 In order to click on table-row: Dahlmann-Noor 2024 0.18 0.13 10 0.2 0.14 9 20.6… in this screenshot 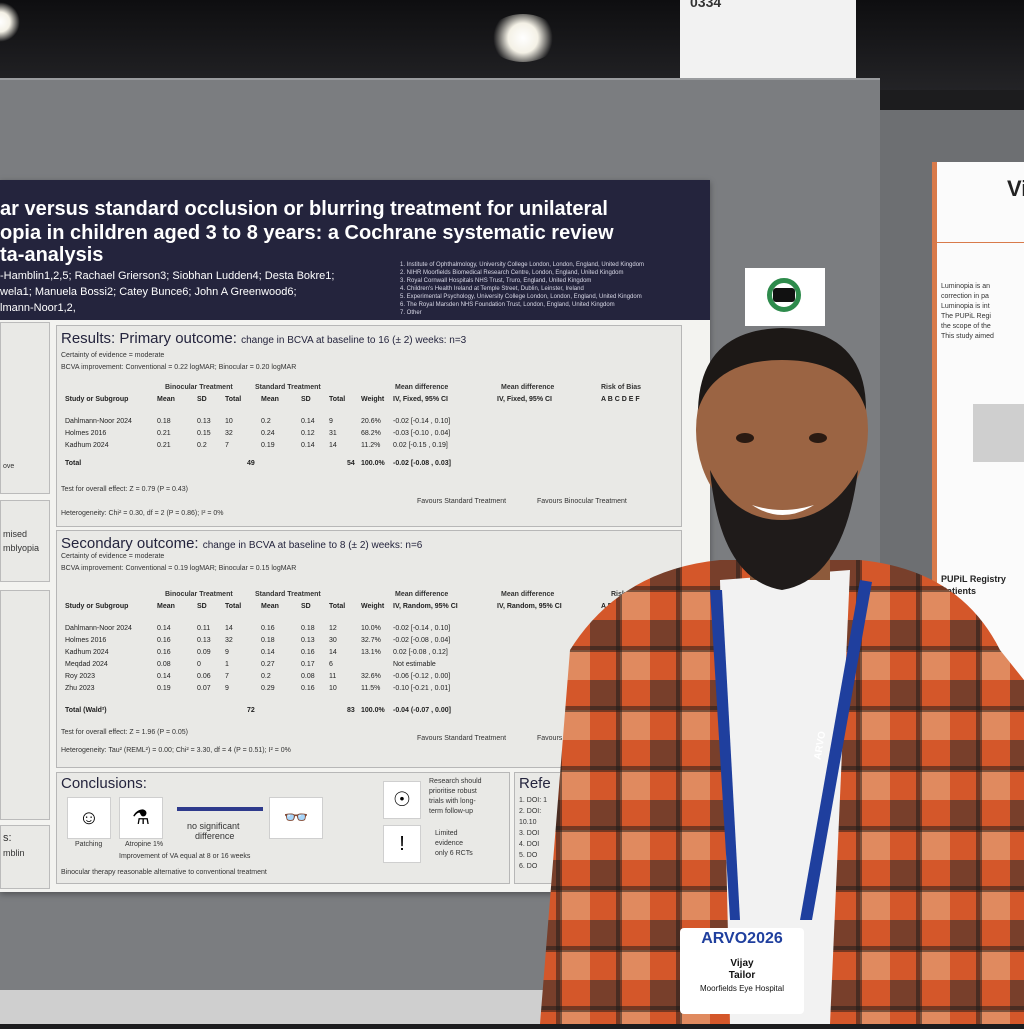, I will do `click(257, 421)`.